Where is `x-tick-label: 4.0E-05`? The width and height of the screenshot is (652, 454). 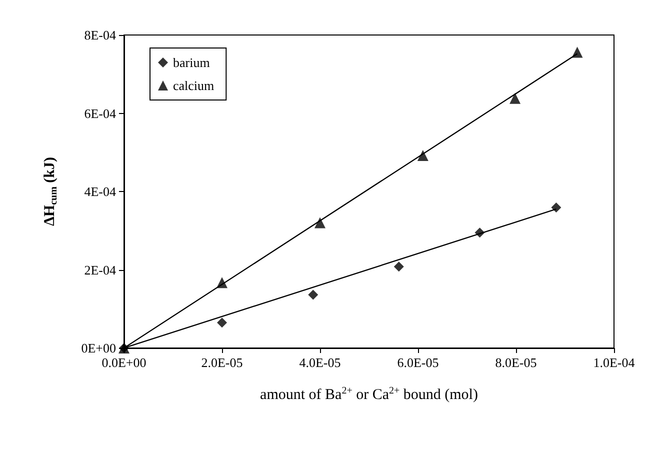 x-tick-label: 4.0E-05 is located at coordinates (320, 362).